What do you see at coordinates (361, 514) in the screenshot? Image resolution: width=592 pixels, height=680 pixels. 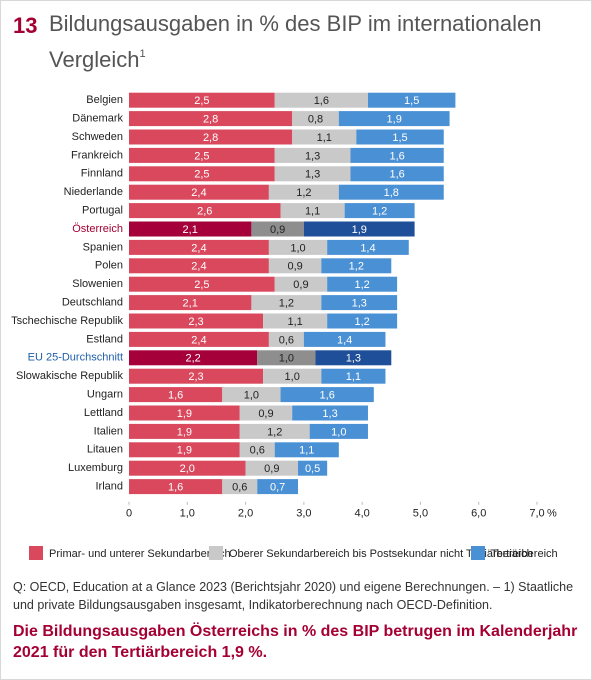 I see `x-tick-label: 4,0` at bounding box center [361, 514].